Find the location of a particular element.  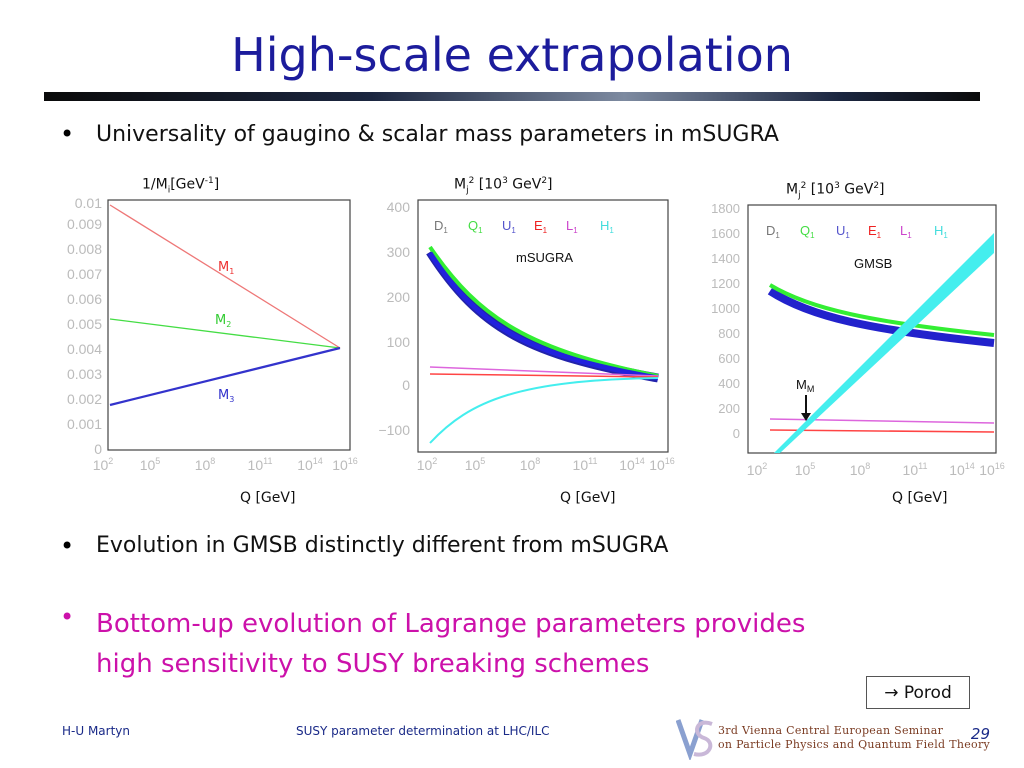

plot3-ytick-1800: 1800 is located at coordinates (725, 208).